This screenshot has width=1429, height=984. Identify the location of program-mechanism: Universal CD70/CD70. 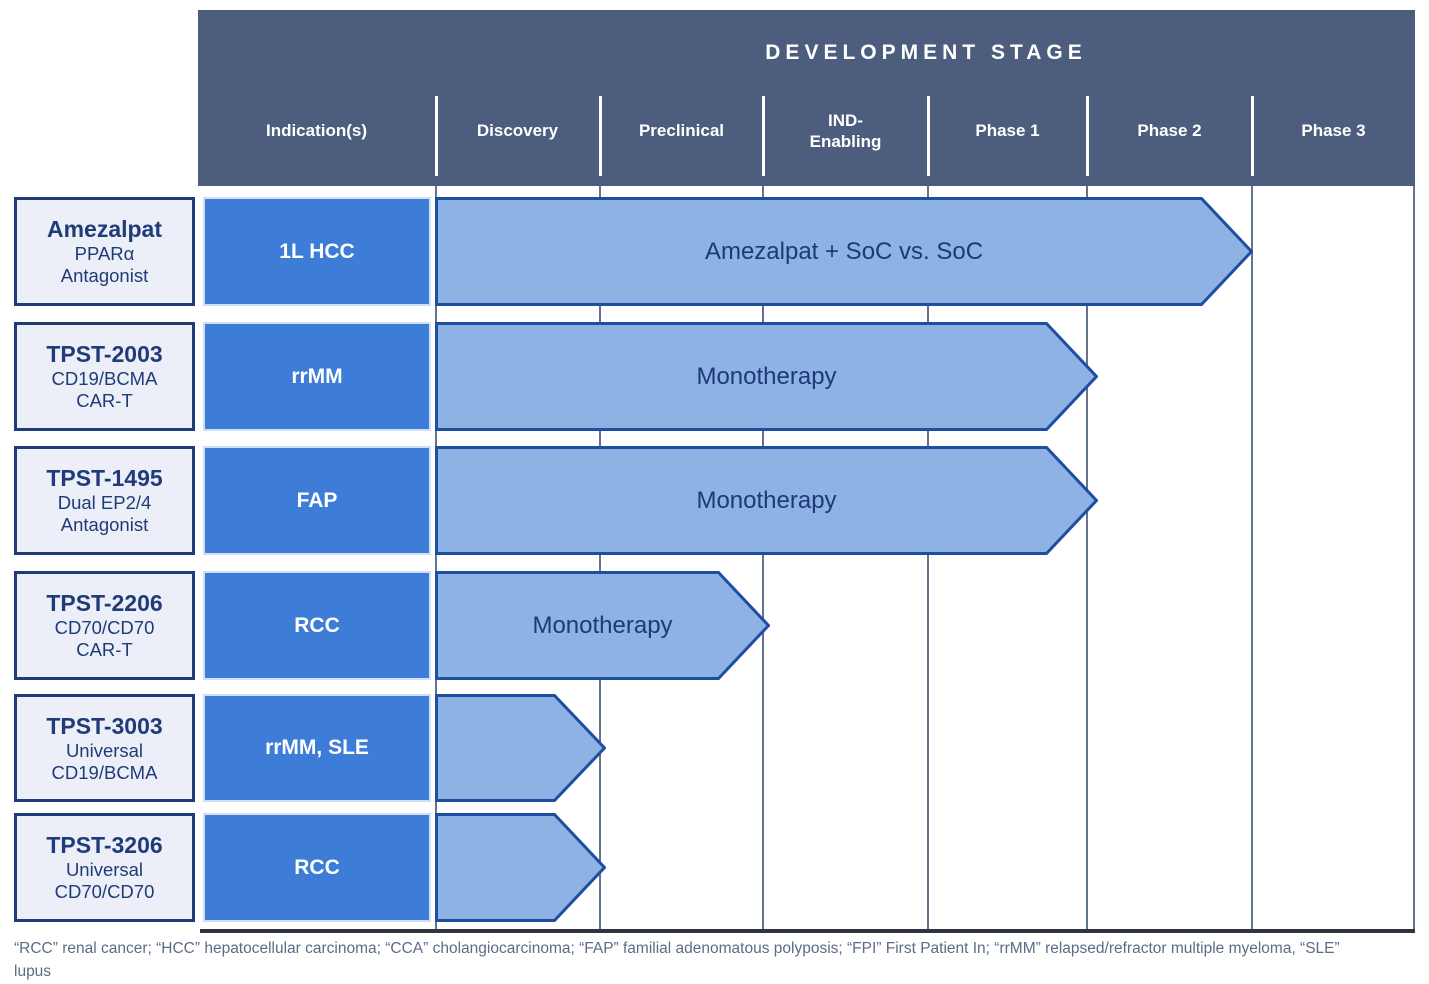
(104, 881).